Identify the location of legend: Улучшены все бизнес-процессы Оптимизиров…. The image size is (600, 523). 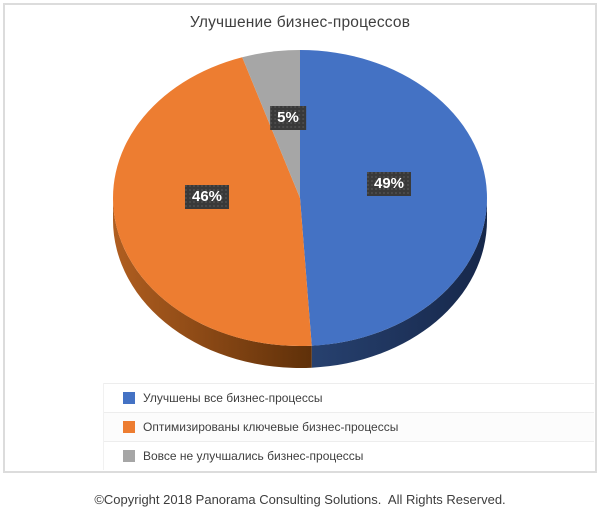
(348, 426).